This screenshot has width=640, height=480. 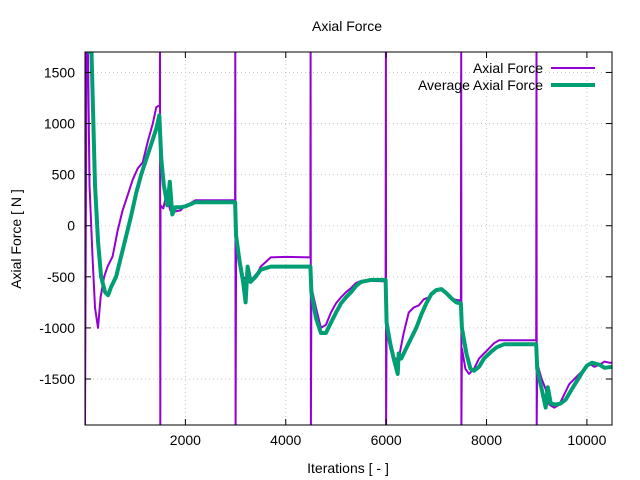 I want to click on x-tick-label: 6000, so click(x=386, y=440).